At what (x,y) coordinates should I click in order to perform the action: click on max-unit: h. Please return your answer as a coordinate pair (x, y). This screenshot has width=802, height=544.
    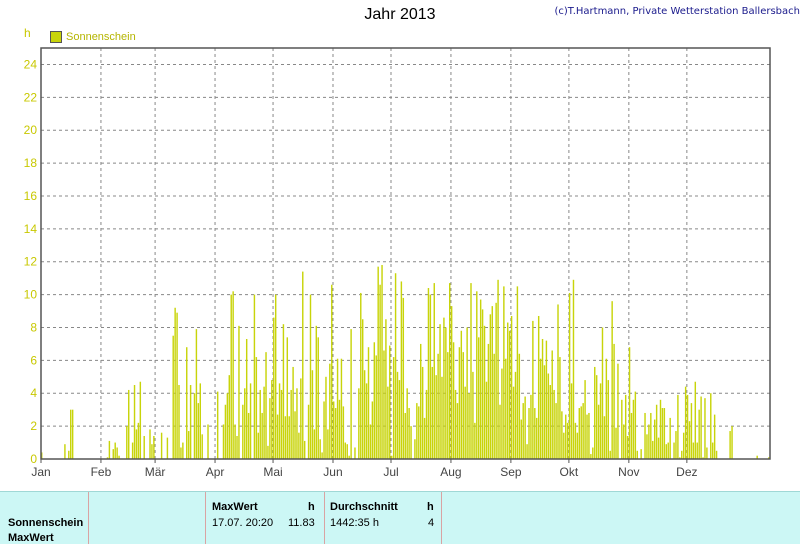
    Looking at the image, I should click on (311, 507).